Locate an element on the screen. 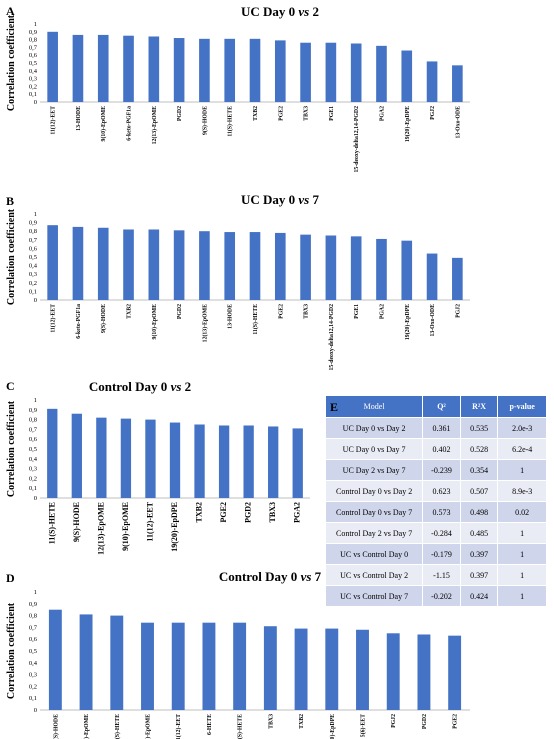 The image size is (554, 739). cell-r2x: 0.424 is located at coordinates (479, 596).